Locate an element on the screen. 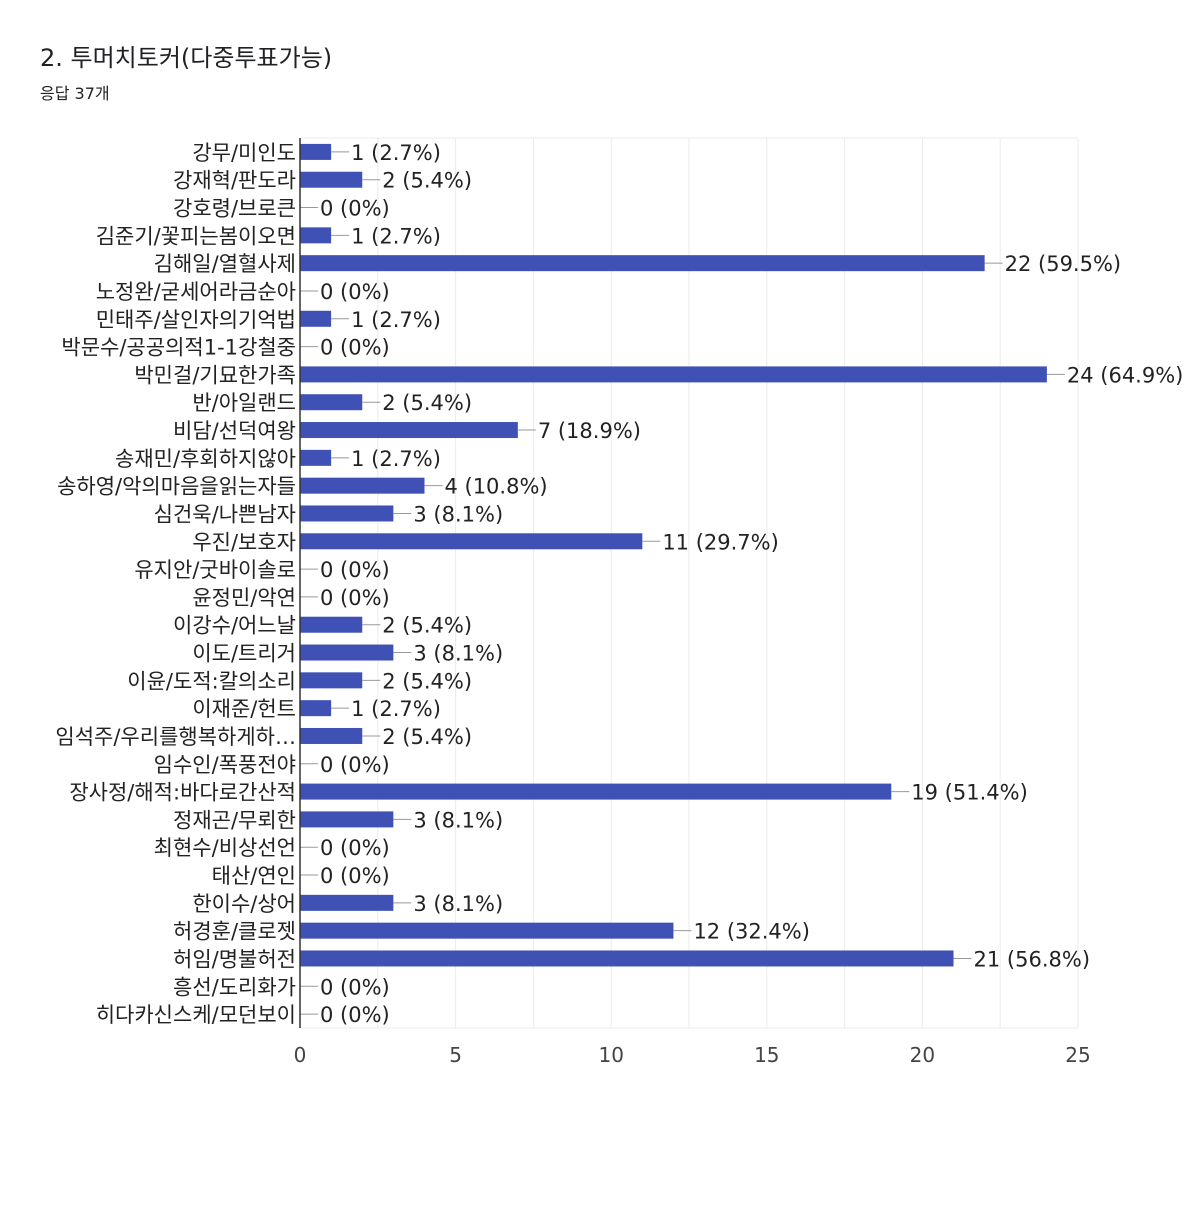 This screenshot has height=1225, width=1200. category-label: 이재준/헌트 is located at coordinates (244, 709).